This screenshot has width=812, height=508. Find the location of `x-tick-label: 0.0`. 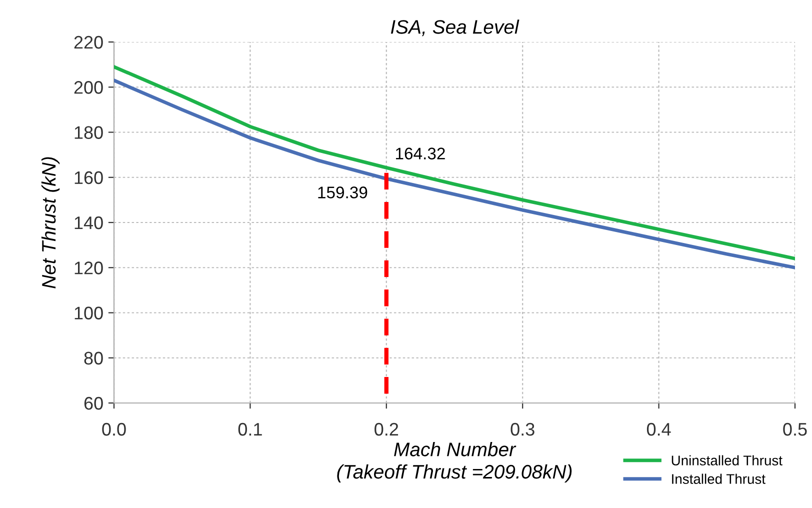

x-tick-label: 0.0 is located at coordinates (114, 429).